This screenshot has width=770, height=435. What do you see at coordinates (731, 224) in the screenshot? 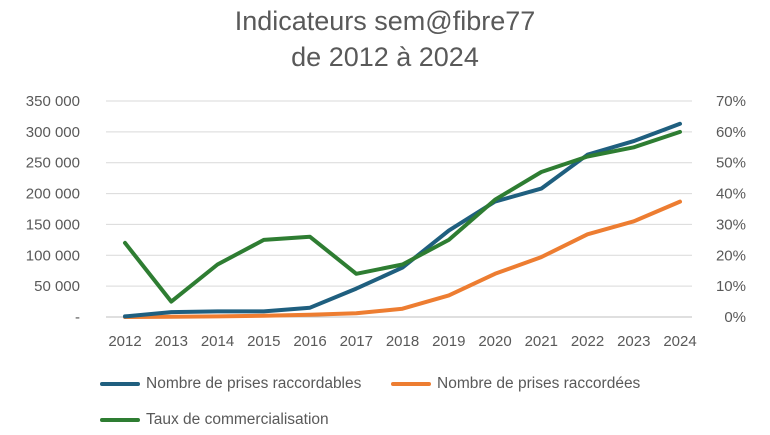
I see `right-tick-label: 30%` at bounding box center [731, 224].